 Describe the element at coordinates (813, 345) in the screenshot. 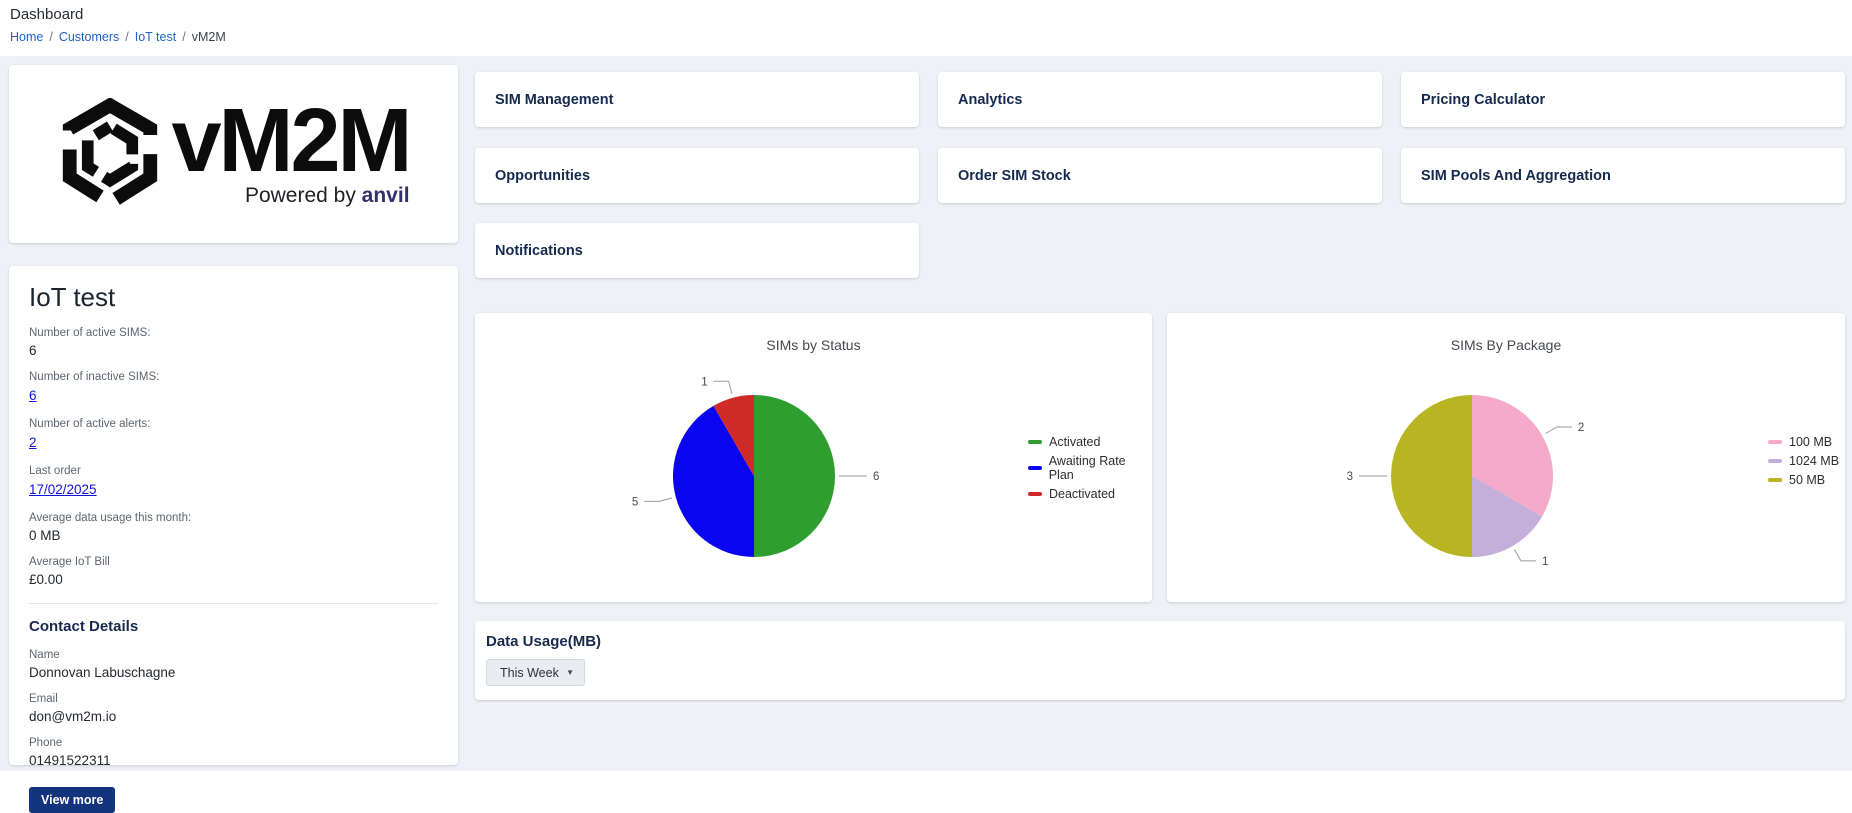

I see `sims-by-status-title: SIMs by Status` at that location.